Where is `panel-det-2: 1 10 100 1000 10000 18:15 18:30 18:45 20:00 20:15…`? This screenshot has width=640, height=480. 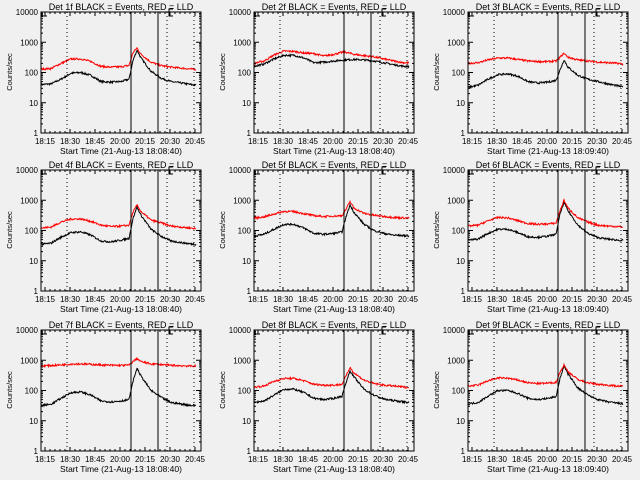 panel-det-2: 1 10 100 1000 10000 18:15 18:30 18:45 20:00 20:15… is located at coordinates (318, 79).